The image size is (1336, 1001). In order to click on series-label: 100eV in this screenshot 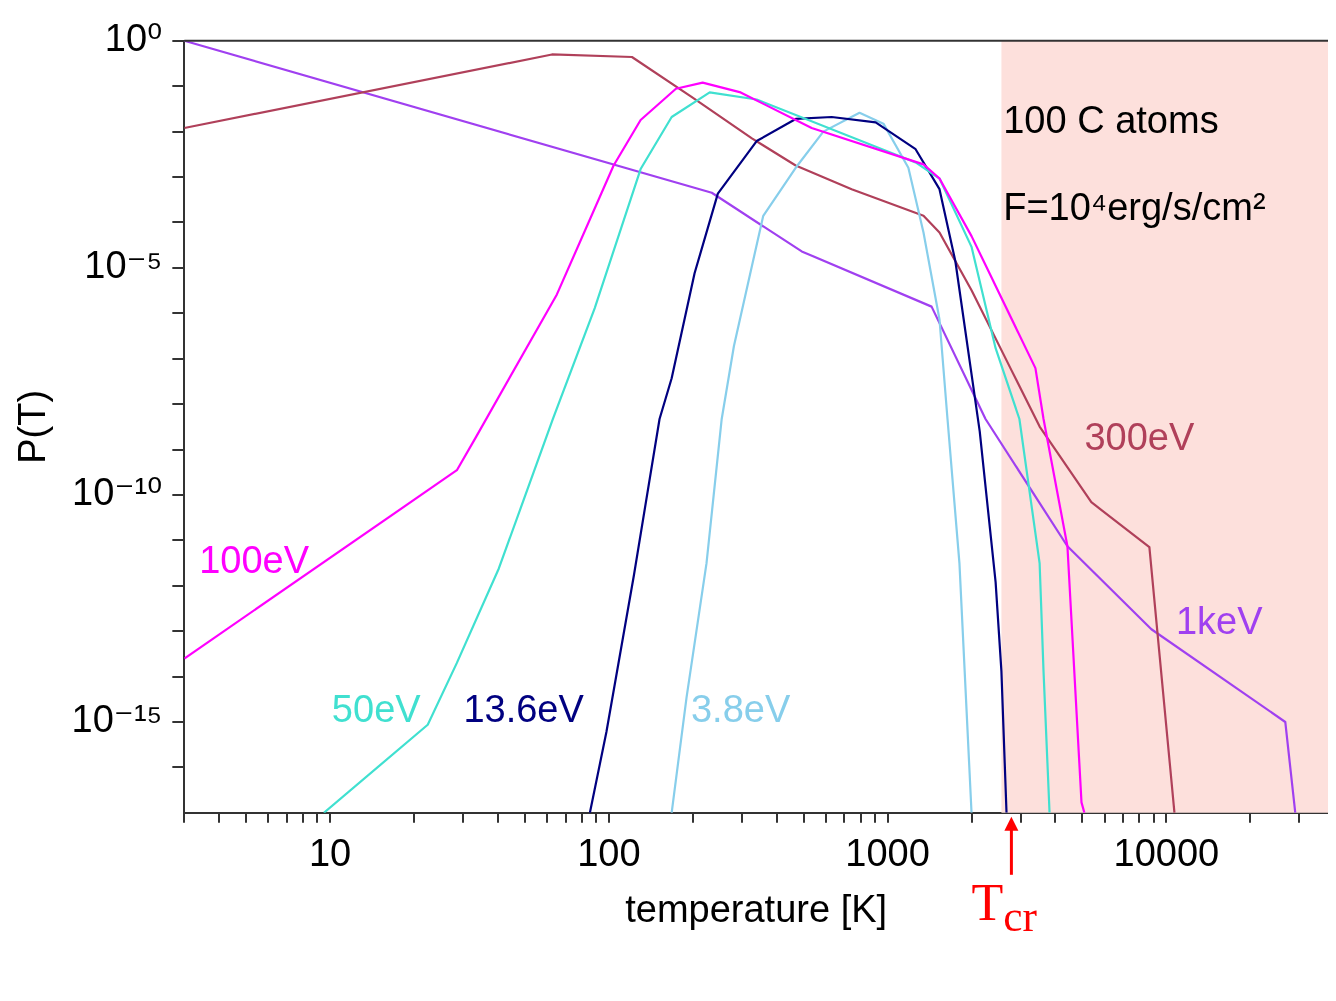, I will do `click(254, 559)`.